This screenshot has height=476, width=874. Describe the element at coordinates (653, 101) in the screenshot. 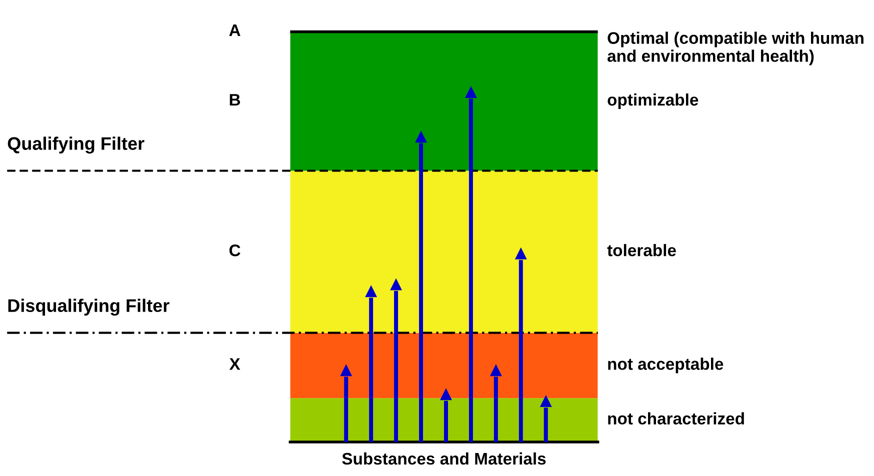

I see `band-label: optimizable` at that location.